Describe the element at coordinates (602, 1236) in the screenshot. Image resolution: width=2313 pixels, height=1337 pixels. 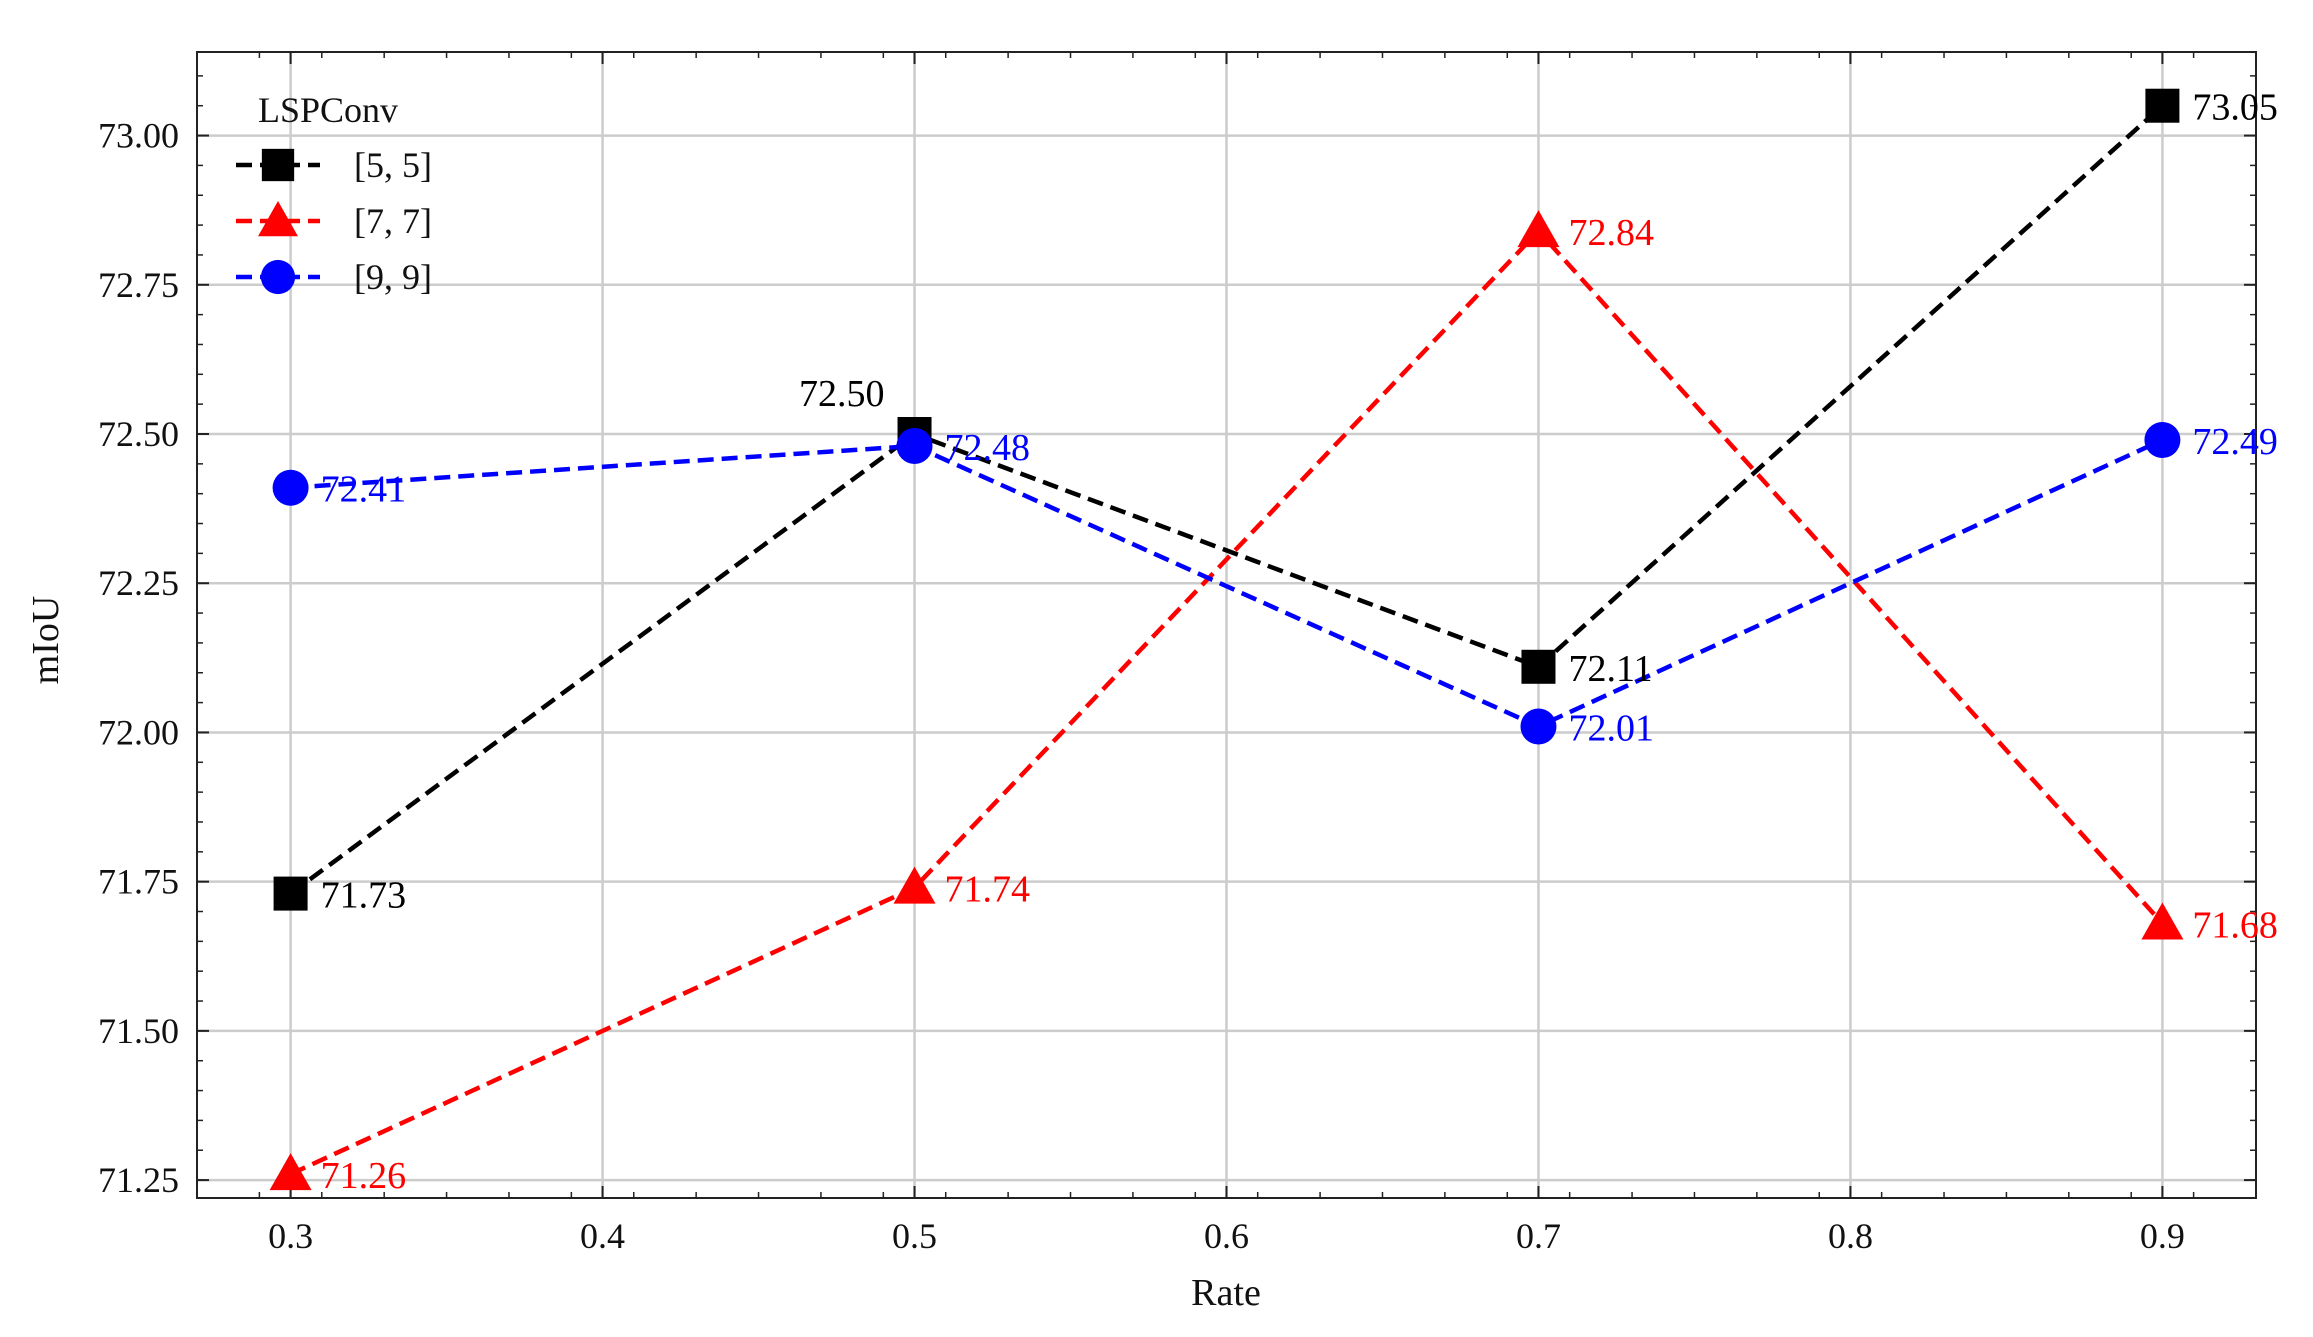
I see `x-tick-label: 0.4` at that location.